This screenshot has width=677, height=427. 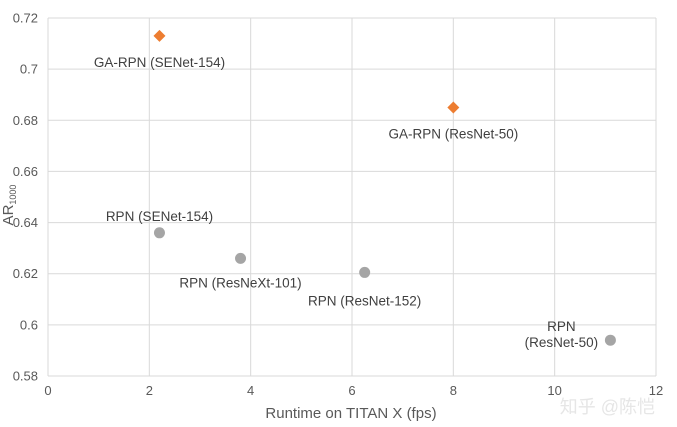 I want to click on x-tick-label: 12, so click(x=656, y=390).